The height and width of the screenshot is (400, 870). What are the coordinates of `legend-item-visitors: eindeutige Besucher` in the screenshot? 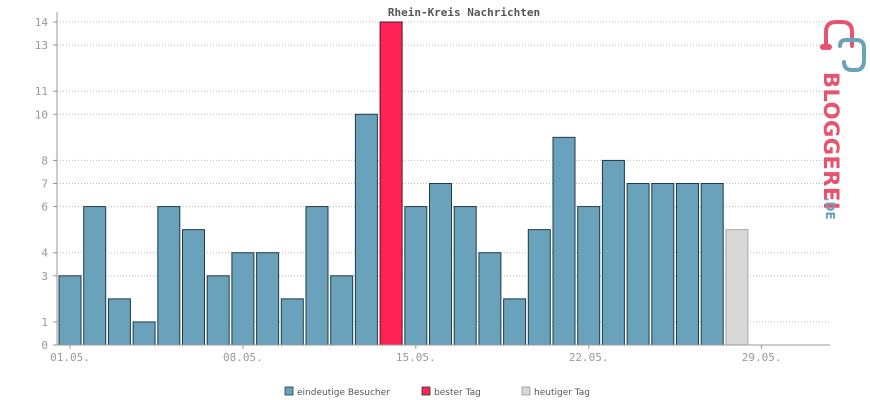 It's located at (337, 392).